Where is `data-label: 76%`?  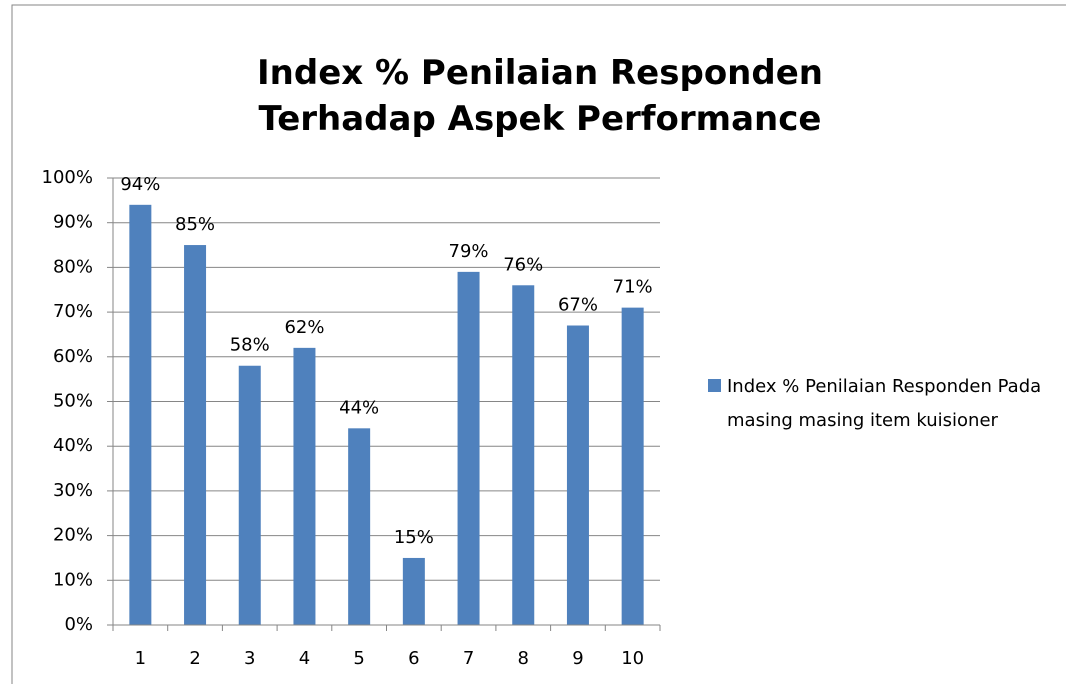 data-label: 76% is located at coordinates (523, 264).